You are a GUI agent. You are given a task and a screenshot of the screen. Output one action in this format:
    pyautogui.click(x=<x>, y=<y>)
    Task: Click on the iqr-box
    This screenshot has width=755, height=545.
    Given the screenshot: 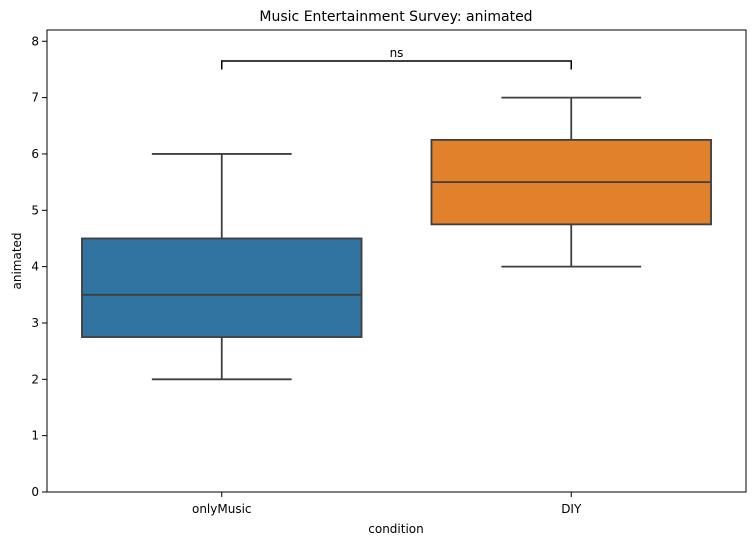 What is the action you would take?
    pyautogui.click(x=222, y=287)
    